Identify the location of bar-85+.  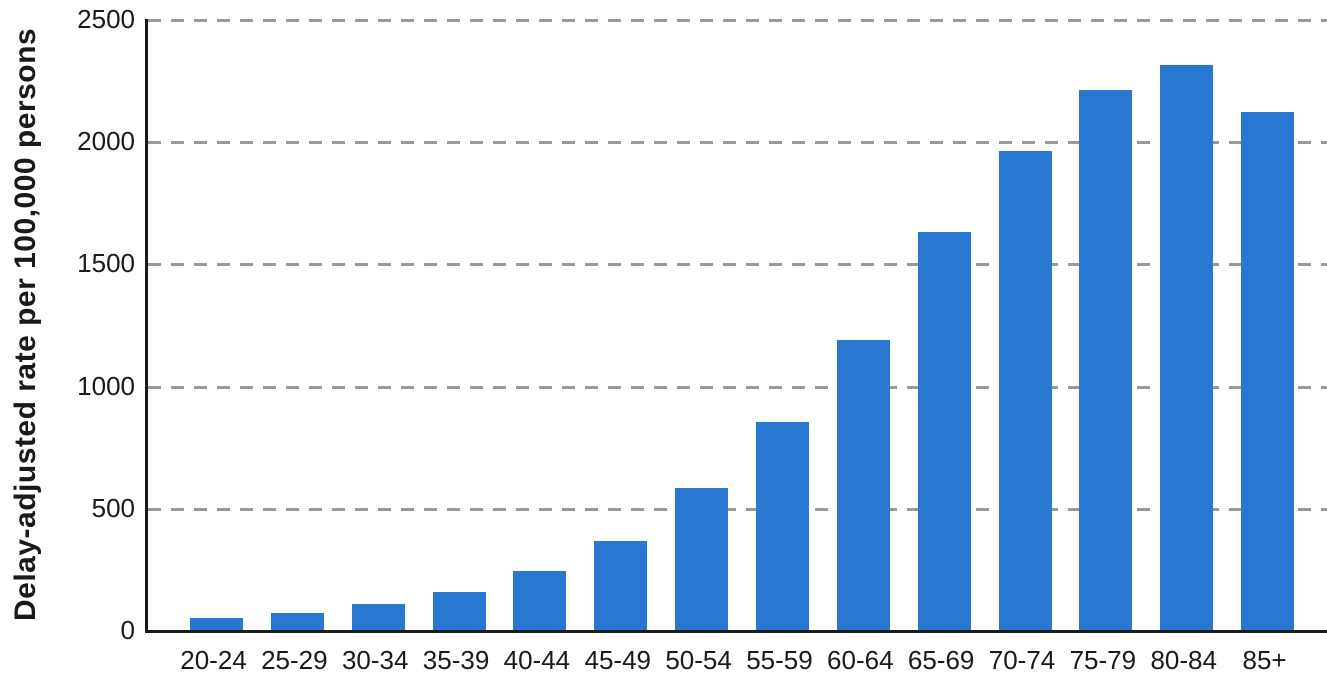
(1268, 370).